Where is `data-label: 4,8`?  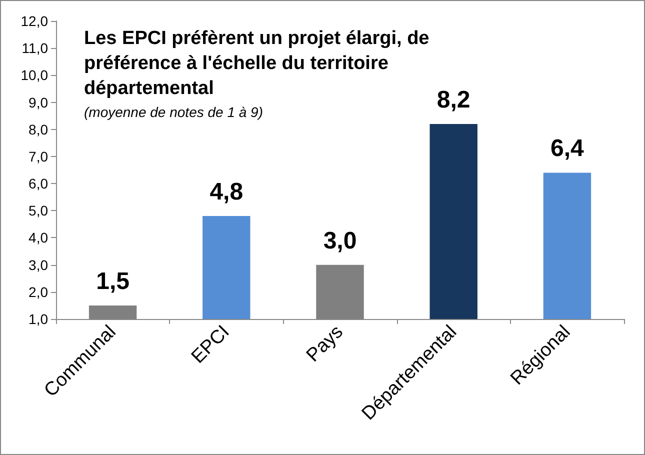 data-label: 4,8 is located at coordinates (227, 192).